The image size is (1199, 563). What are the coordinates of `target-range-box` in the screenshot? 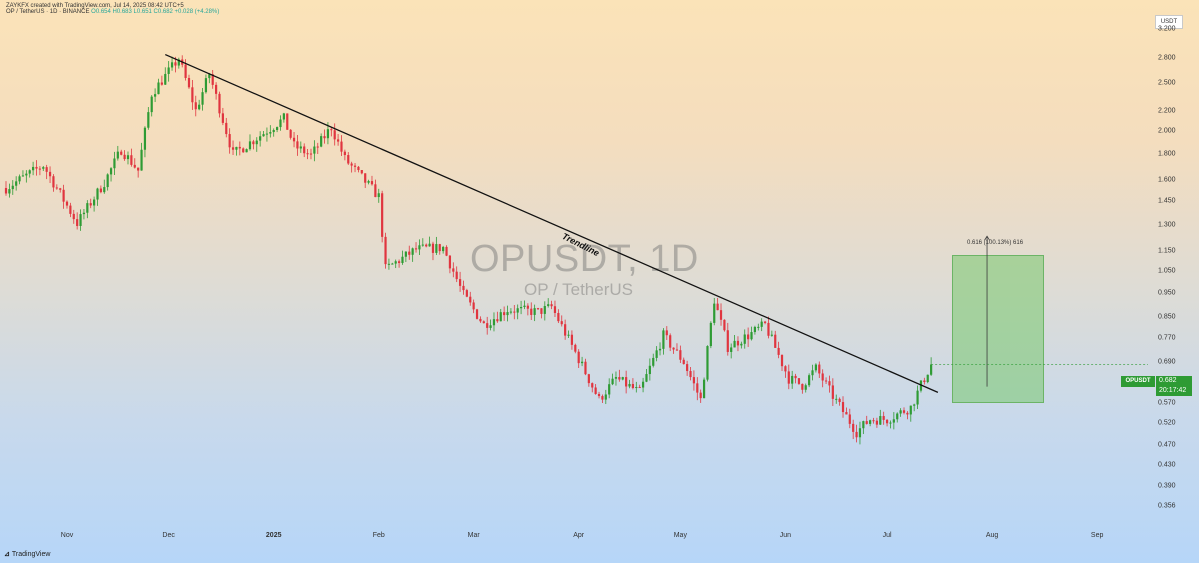 It's located at (998, 329).